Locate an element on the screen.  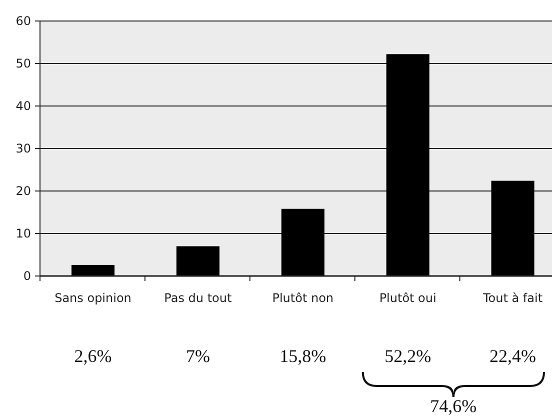
data-label: 22,4% is located at coordinates (513, 356).